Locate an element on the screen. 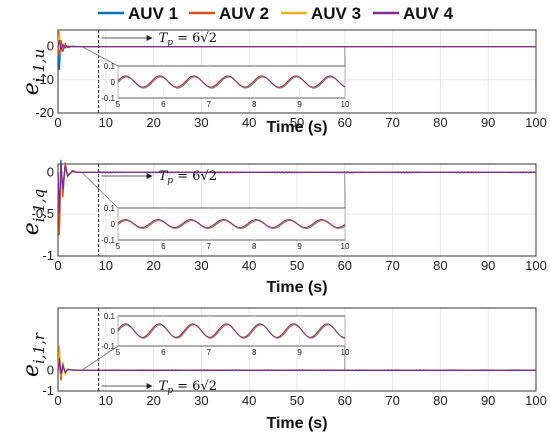 Image resolution: width=550 pixels, height=439 pixels. y-axis-label: ei,1,r is located at coordinates (33, 354).